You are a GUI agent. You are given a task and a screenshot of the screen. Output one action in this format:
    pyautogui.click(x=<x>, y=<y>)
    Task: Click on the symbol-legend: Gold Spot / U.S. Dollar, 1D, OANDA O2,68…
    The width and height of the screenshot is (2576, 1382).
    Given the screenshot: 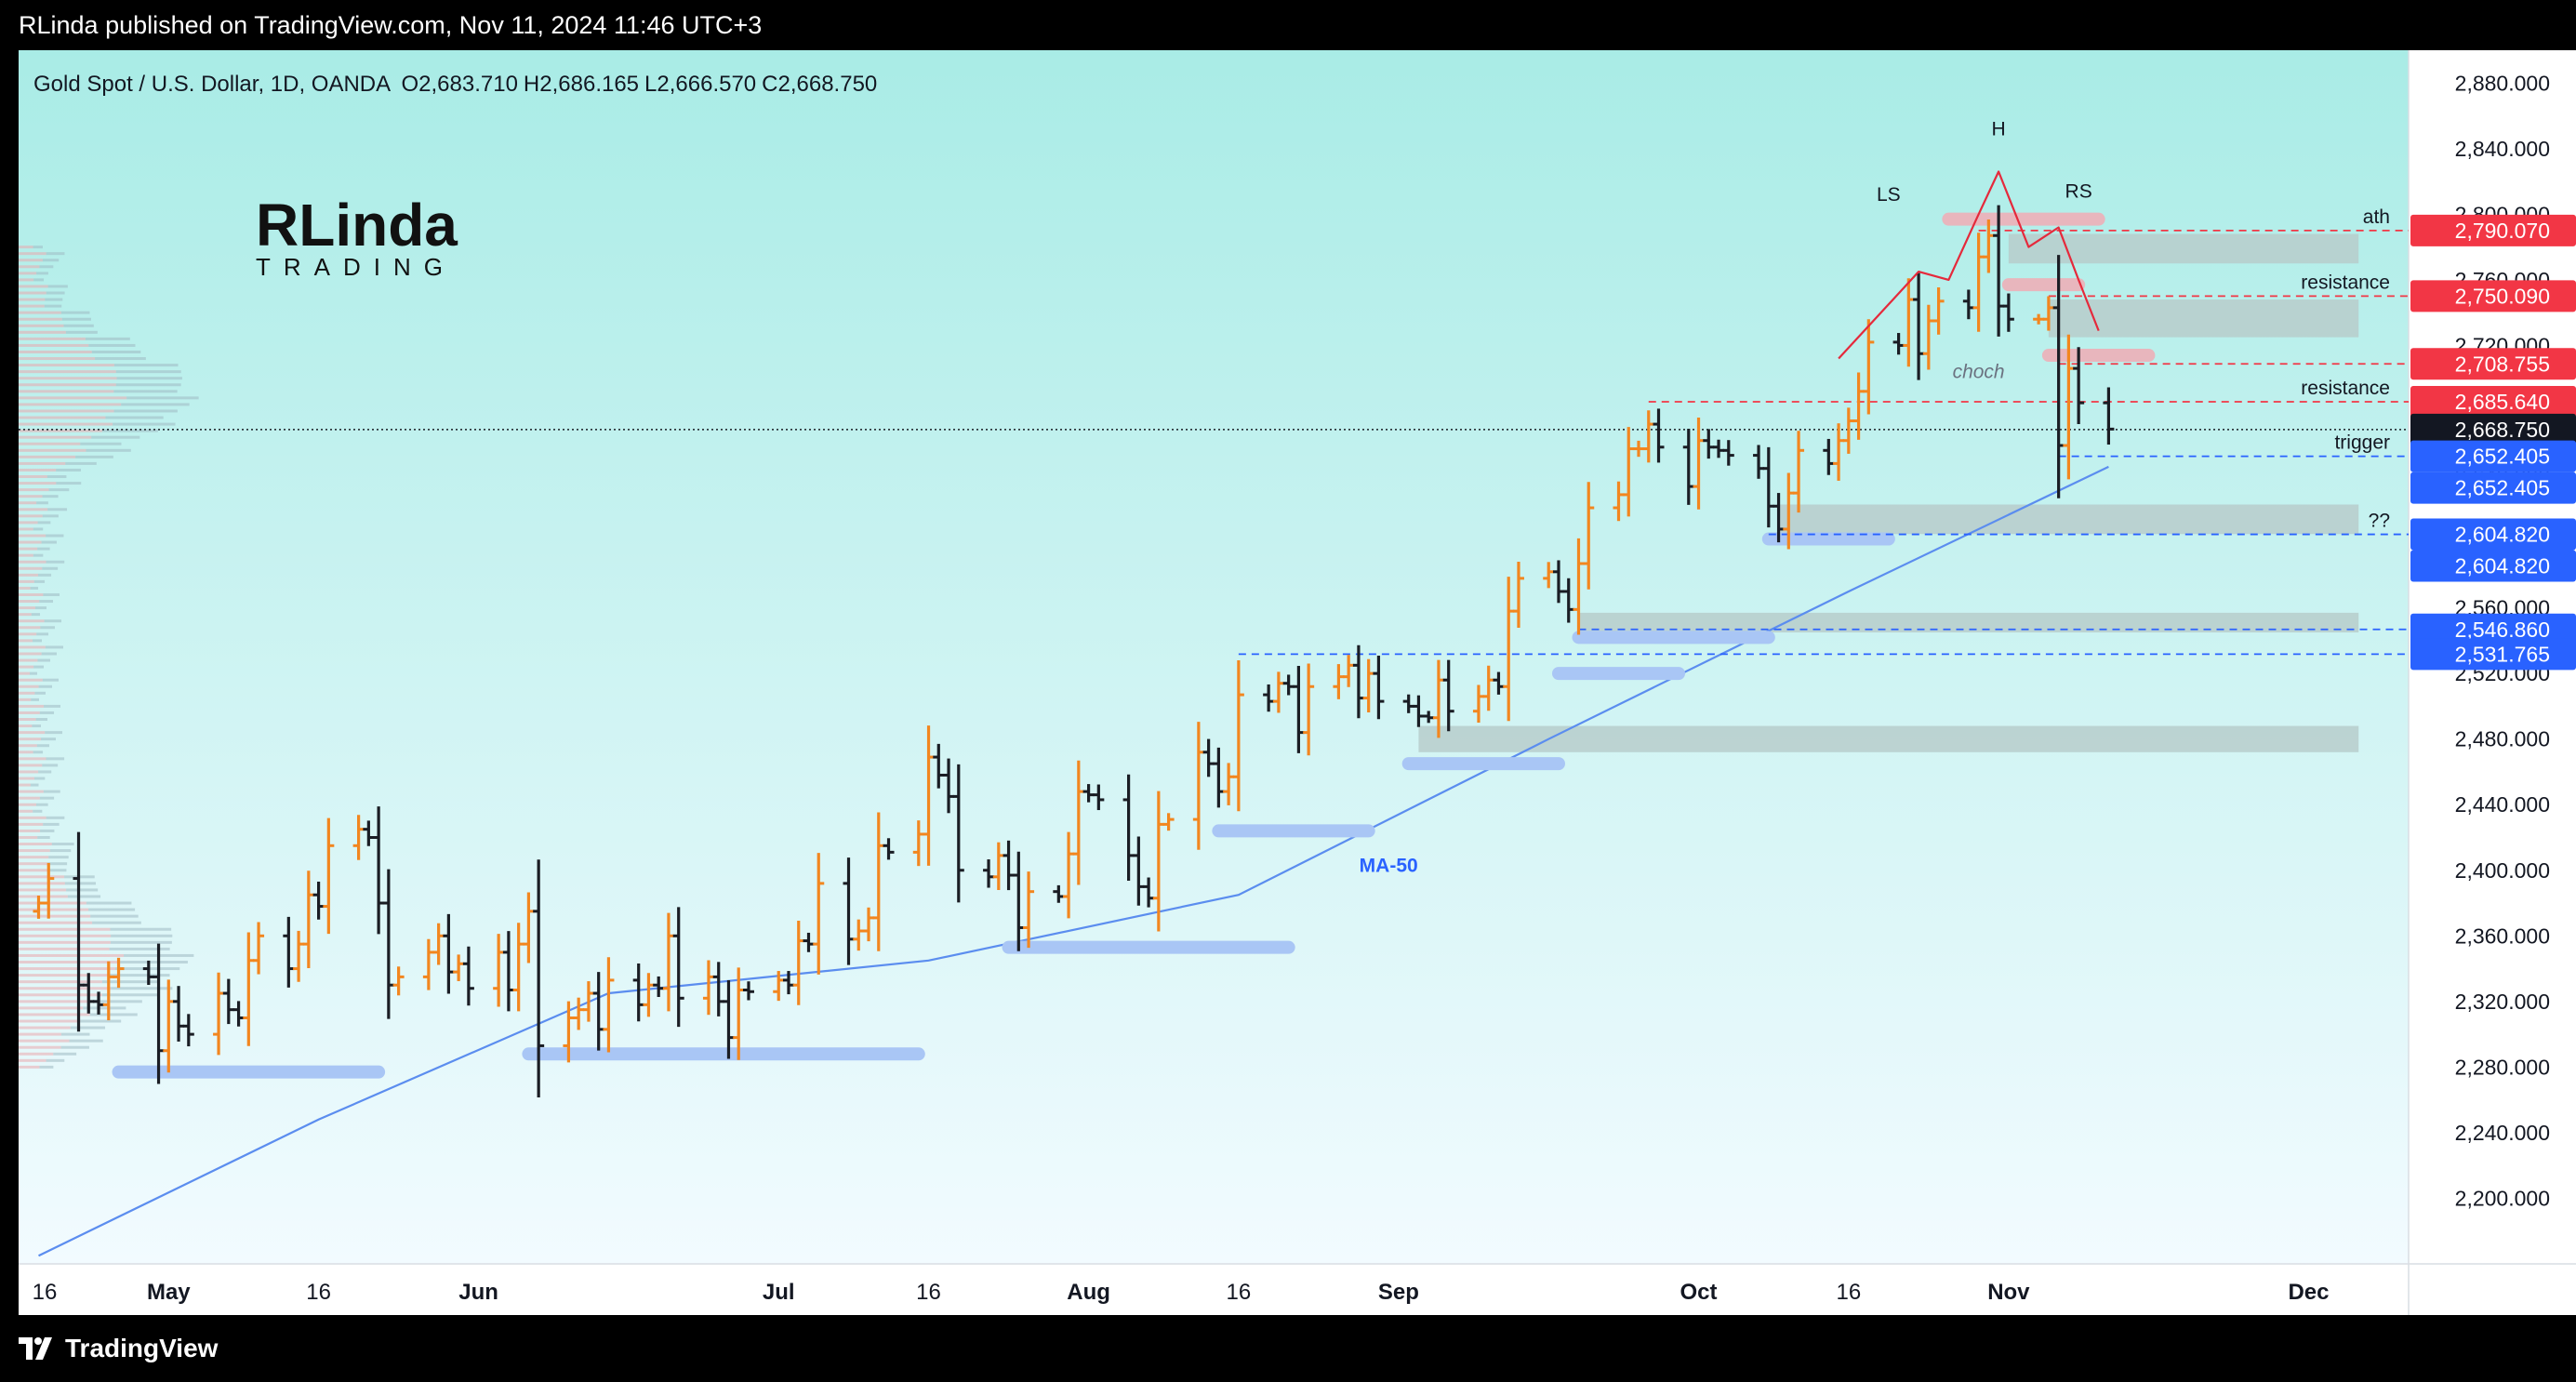 What is the action you would take?
    pyautogui.click(x=455, y=85)
    